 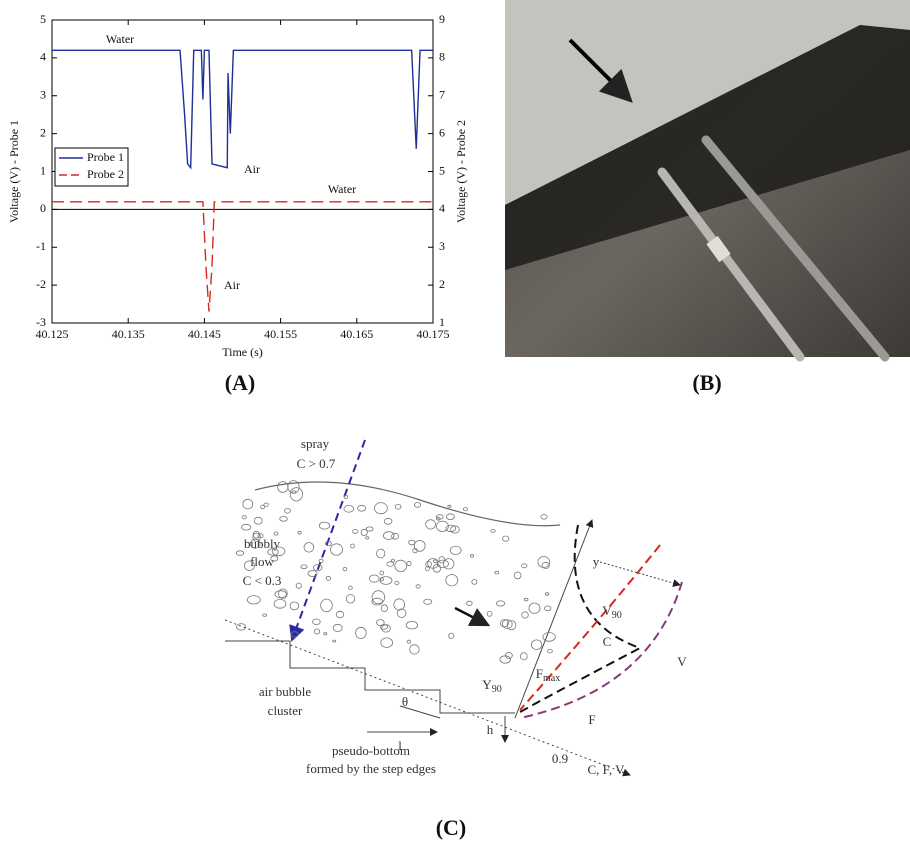 What do you see at coordinates (596, 561) in the screenshot?
I see `label: y` at bounding box center [596, 561].